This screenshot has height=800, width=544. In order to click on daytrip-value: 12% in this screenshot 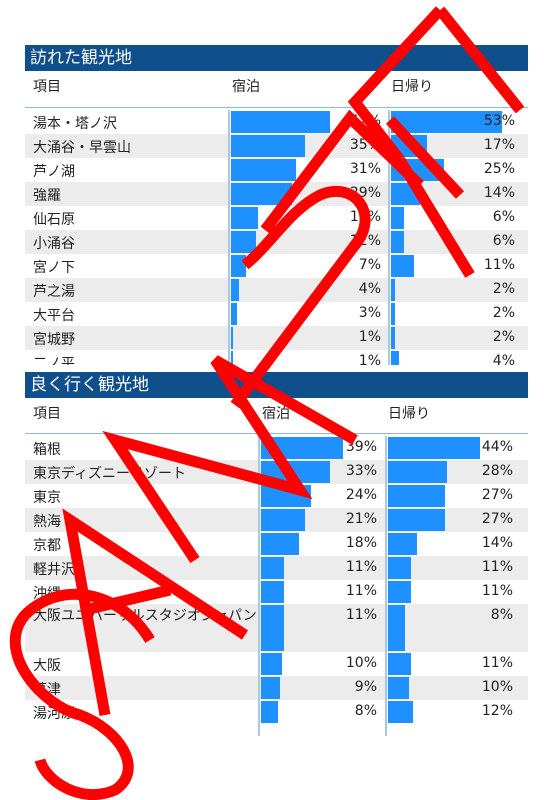, I will do `click(497, 711)`.